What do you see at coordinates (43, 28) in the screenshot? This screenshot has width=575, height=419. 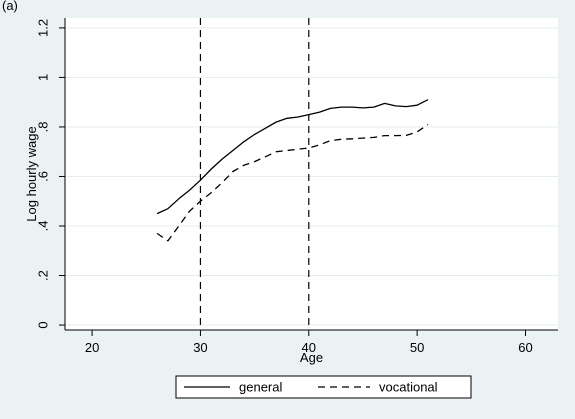 I see `y-tick-label: 1.2` at bounding box center [43, 28].